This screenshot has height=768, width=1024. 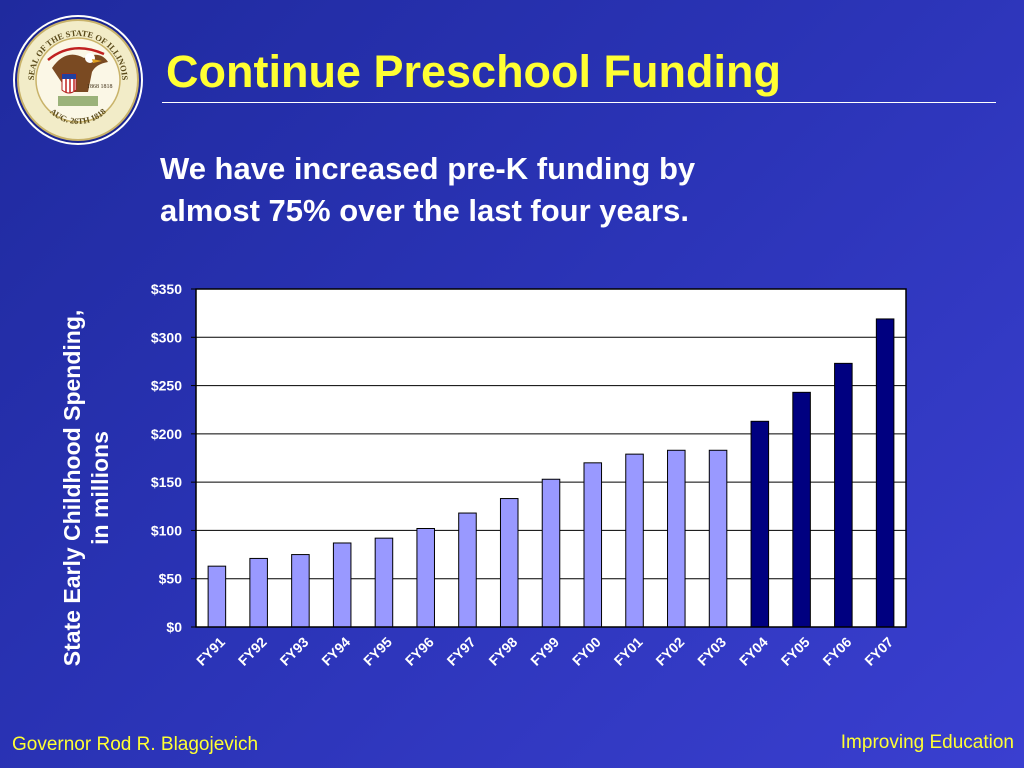 I want to click on x-tick-label: FY95, so click(x=377, y=651).